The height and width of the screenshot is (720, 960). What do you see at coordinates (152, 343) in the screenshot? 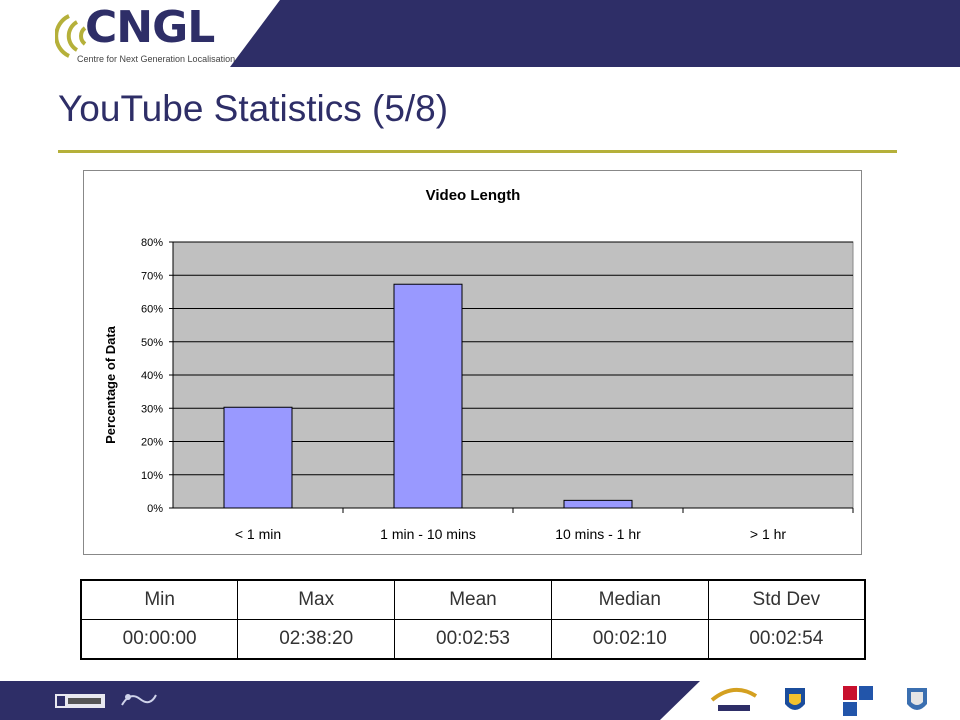
I see `y-tick-label: 50%` at bounding box center [152, 343].